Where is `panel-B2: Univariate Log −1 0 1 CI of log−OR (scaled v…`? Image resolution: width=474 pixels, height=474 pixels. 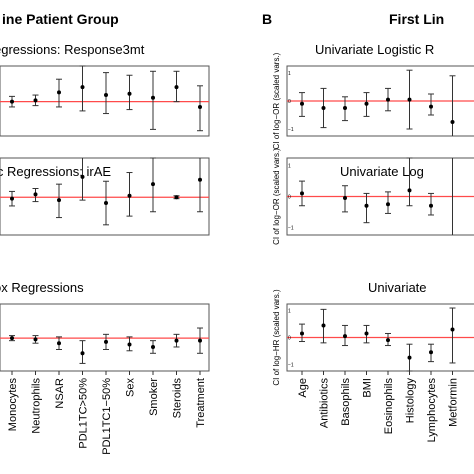
panel-B2: Univariate Log −1 0 1 CI of log−OR (scaled v… is located at coordinates (373, 196).